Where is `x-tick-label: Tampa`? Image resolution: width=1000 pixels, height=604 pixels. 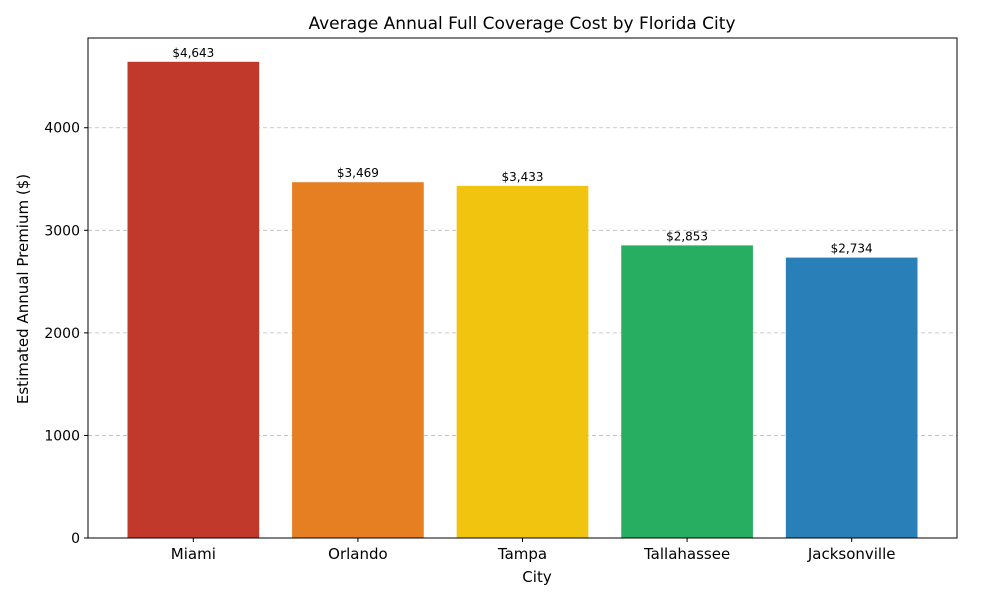
x-tick-label: Tampa is located at coordinates (522, 554).